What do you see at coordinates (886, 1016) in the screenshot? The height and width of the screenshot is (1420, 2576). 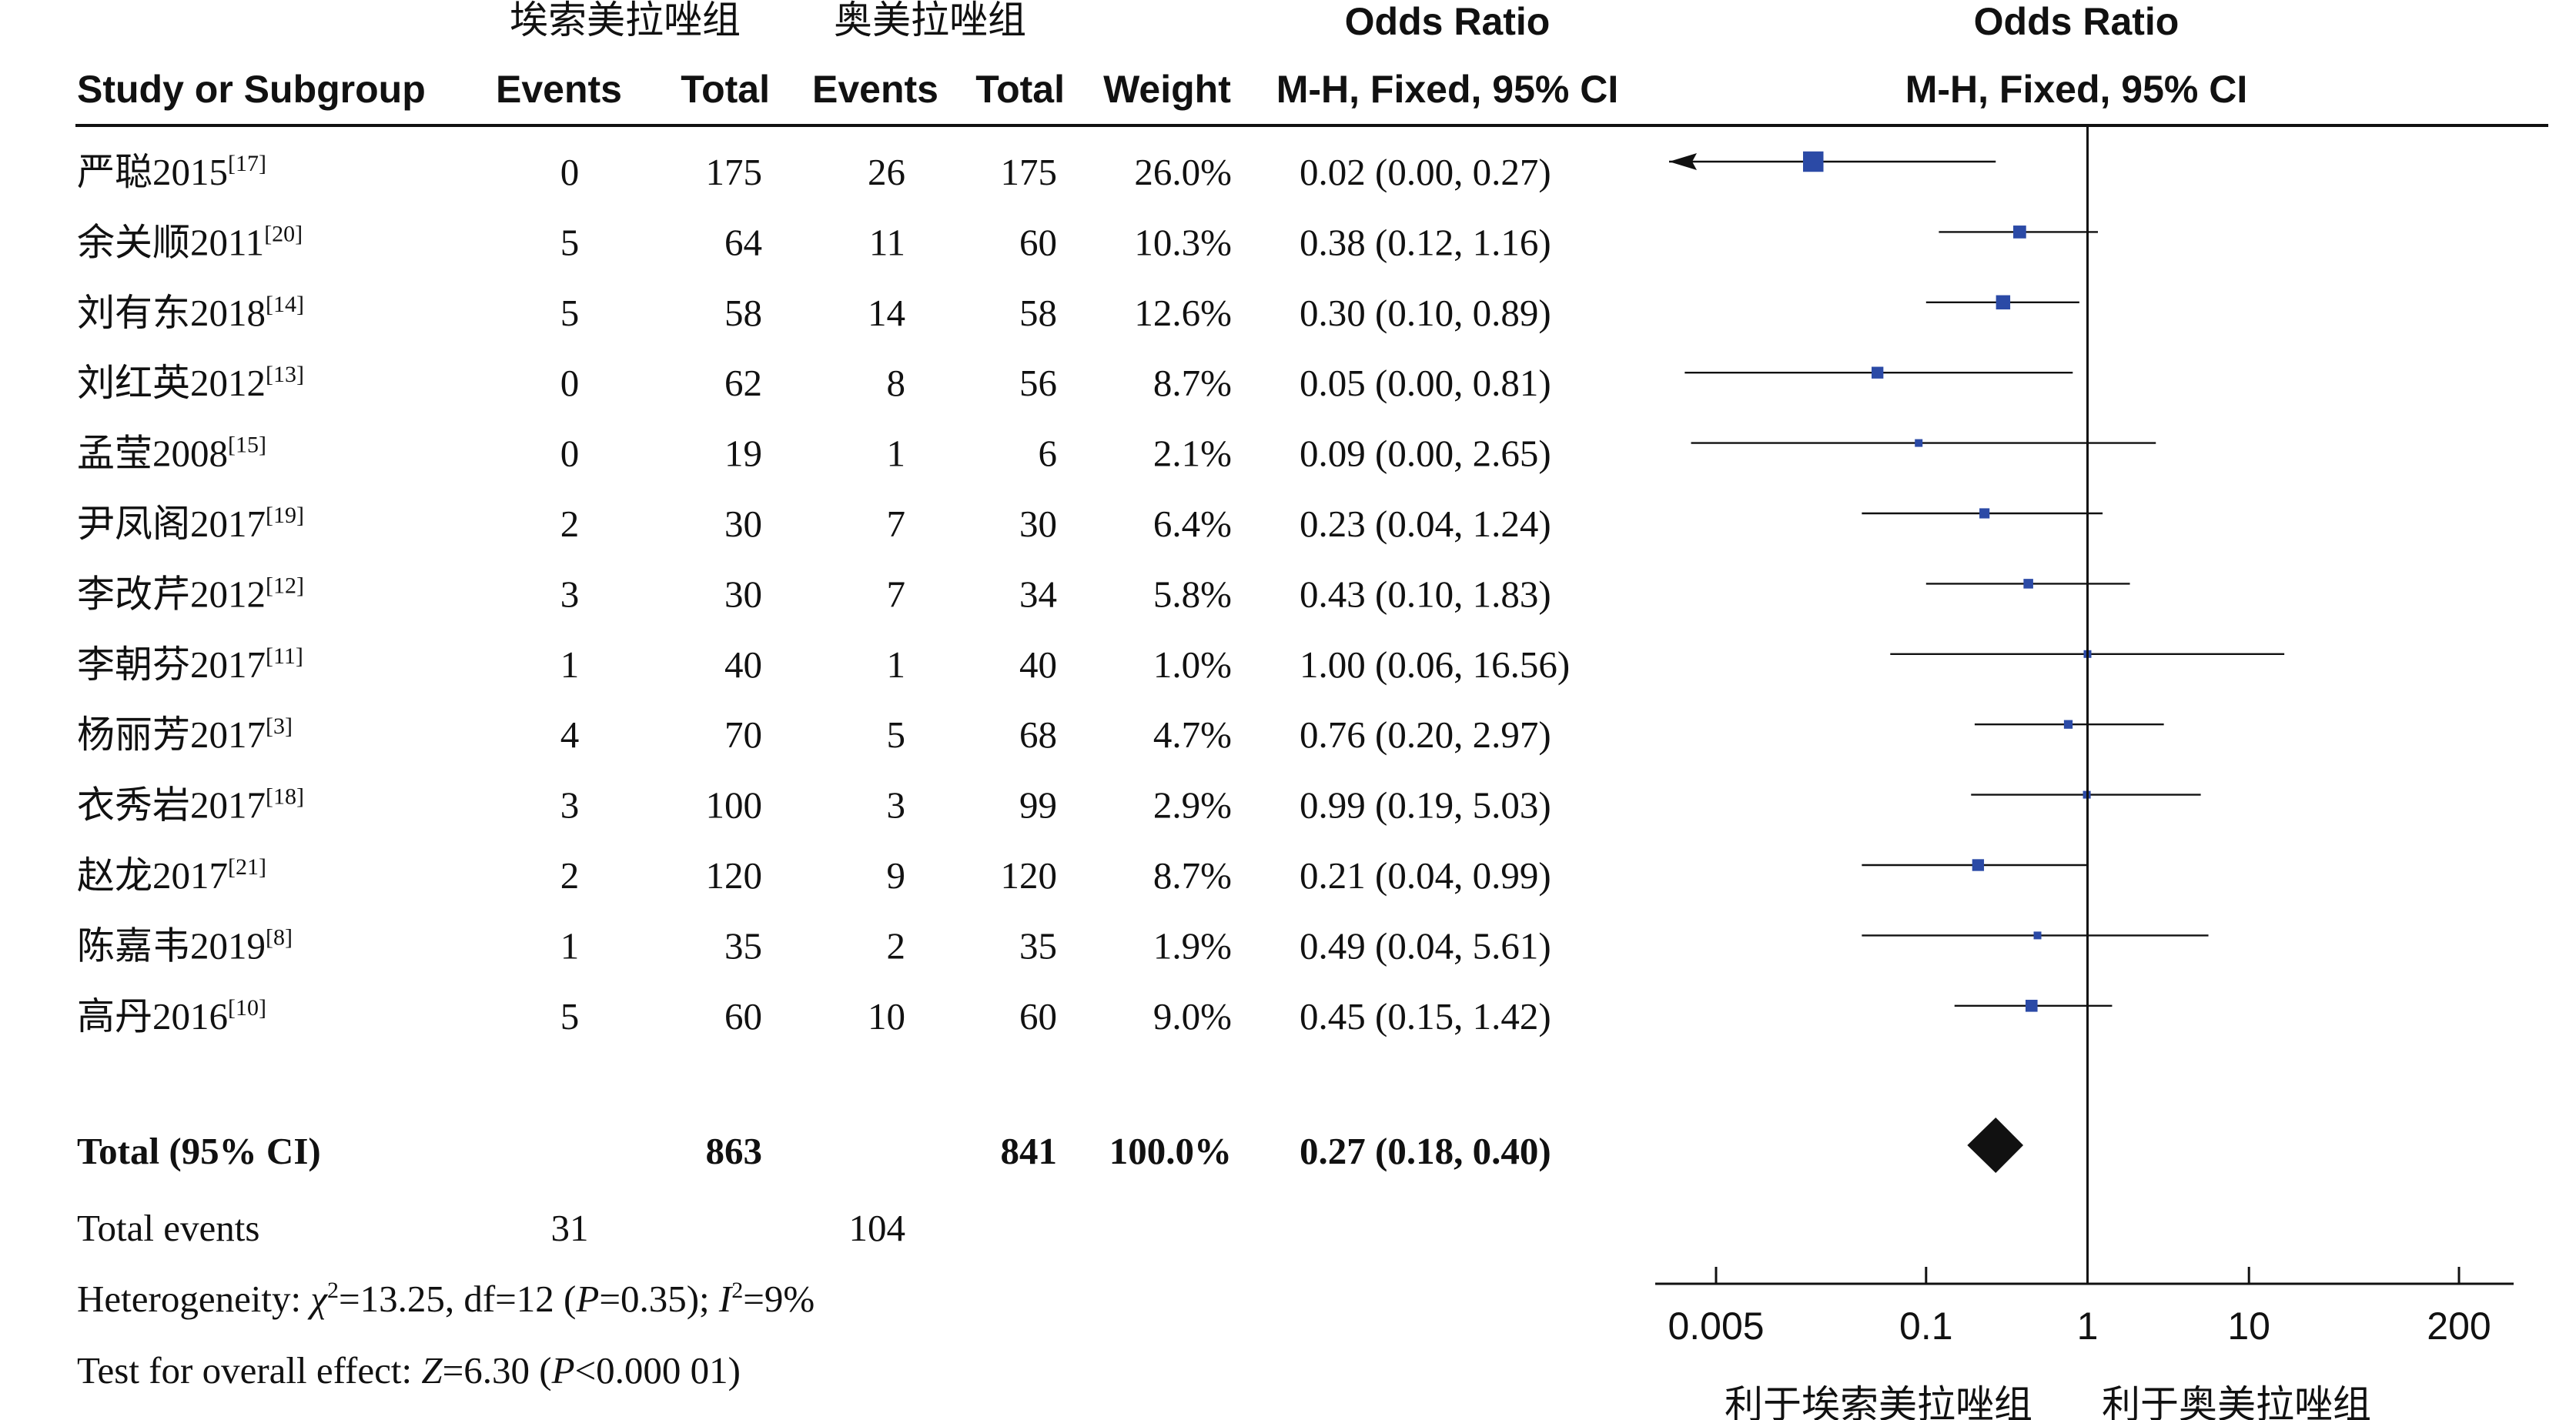 I see `events2-cell: 10` at bounding box center [886, 1016].